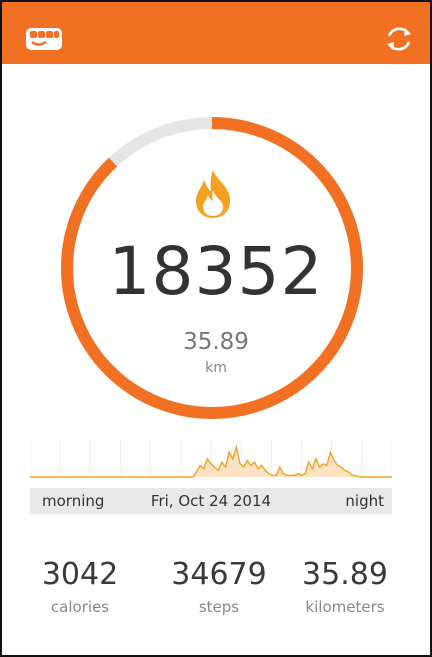 The width and height of the screenshot is (432, 657). I want to click on step-count: 18352, so click(216, 271).